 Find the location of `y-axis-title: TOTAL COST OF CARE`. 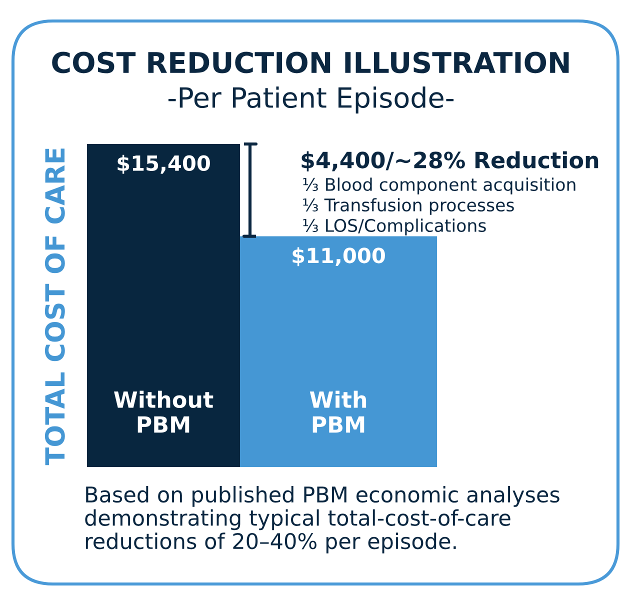

y-axis-title: TOTAL COST OF CARE is located at coordinates (54, 307).